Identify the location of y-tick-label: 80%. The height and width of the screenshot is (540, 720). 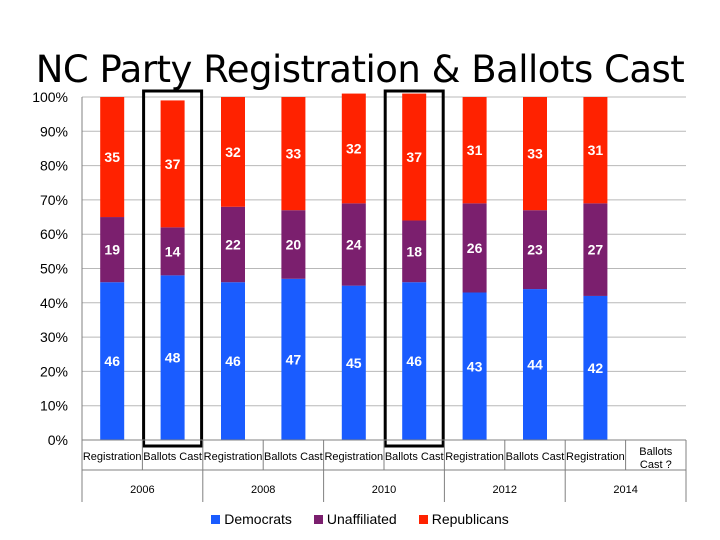
(54, 166).